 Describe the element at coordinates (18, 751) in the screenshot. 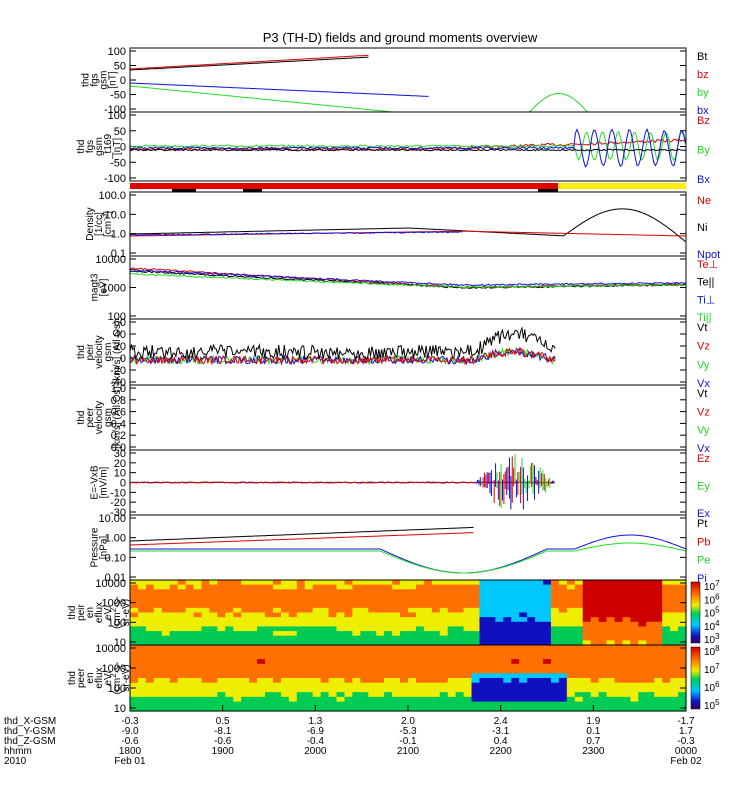

I see `x-axis-row-label: hhmm` at that location.